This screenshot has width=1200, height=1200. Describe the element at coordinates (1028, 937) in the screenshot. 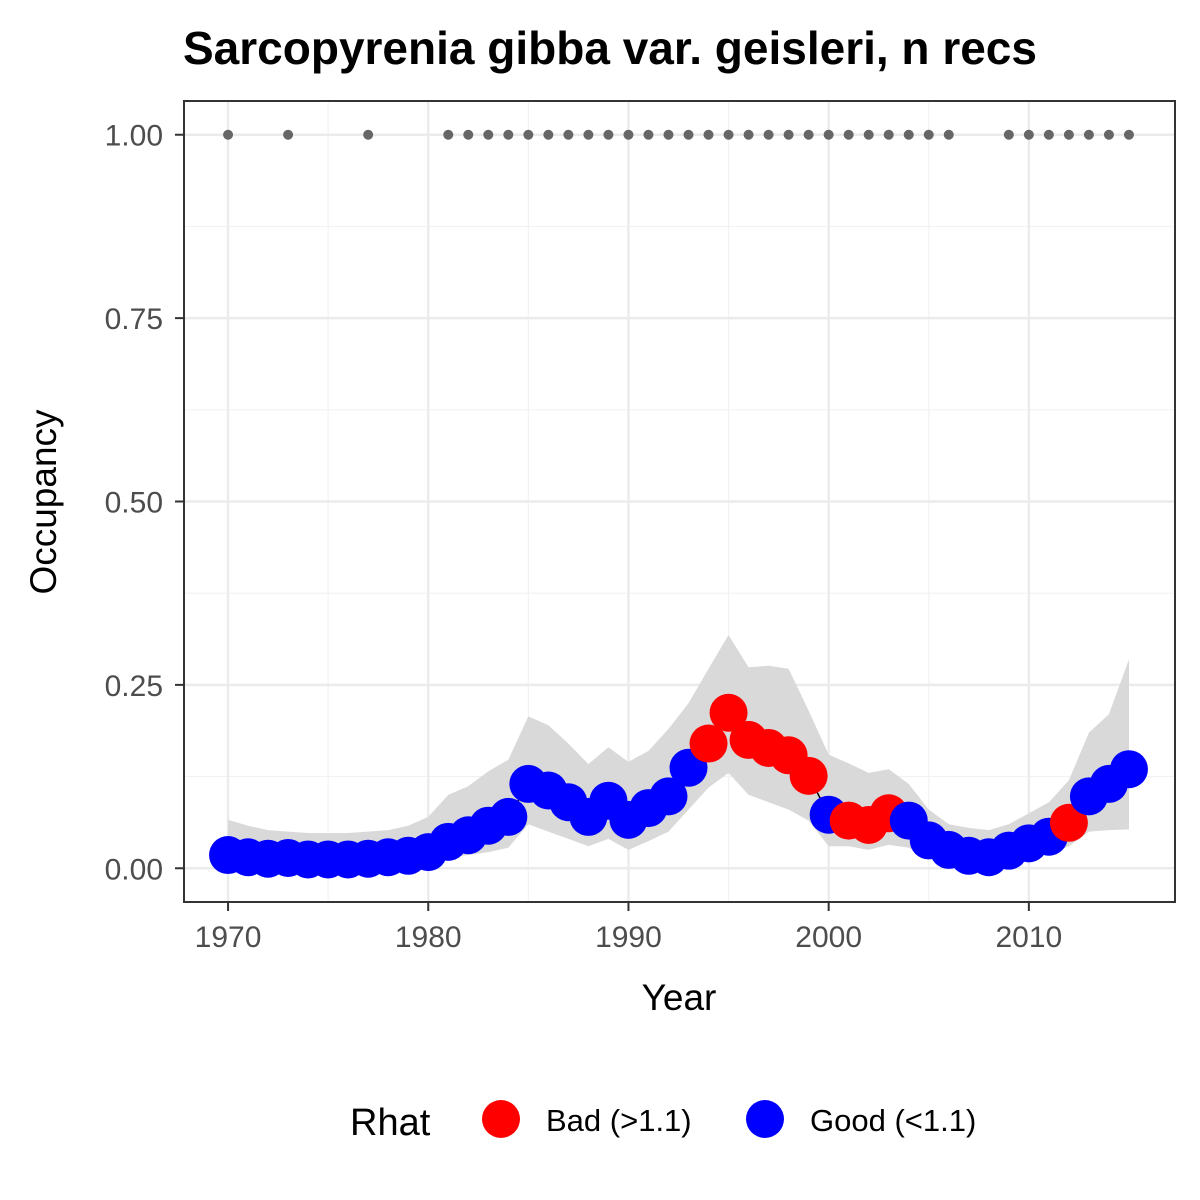

I see `x-tick-label: 2010` at that location.